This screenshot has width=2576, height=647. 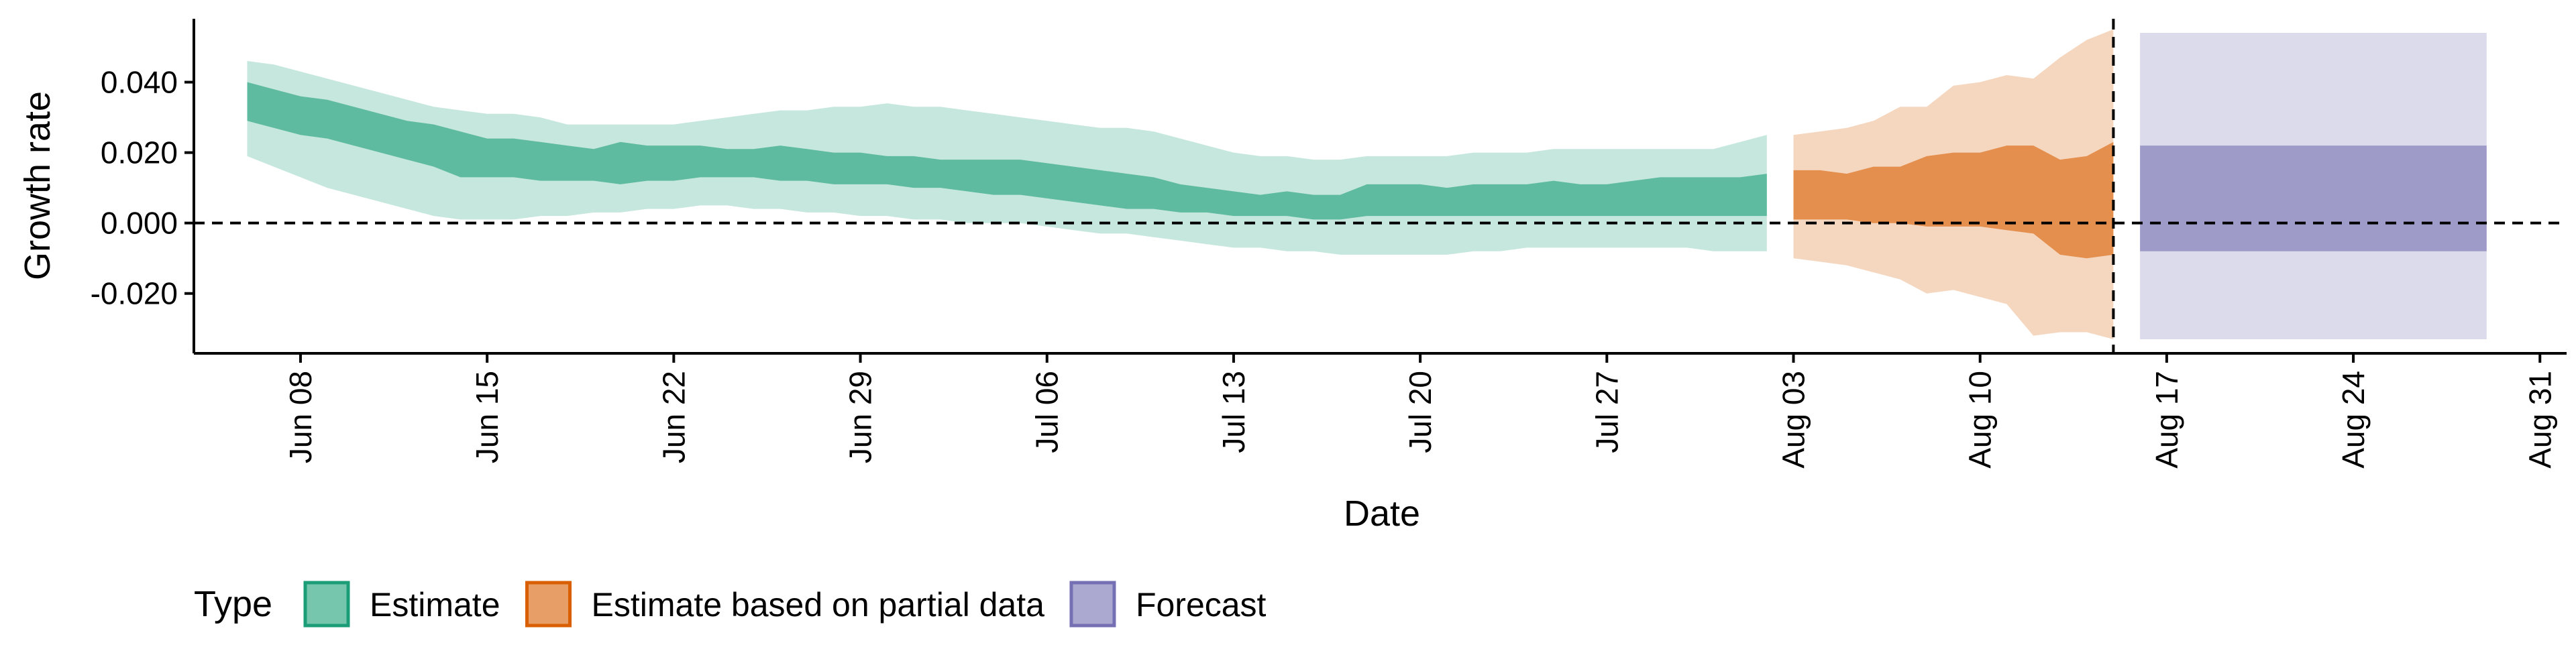 What do you see at coordinates (134, 293) in the screenshot?
I see `y-tick-label: -0.020` at bounding box center [134, 293].